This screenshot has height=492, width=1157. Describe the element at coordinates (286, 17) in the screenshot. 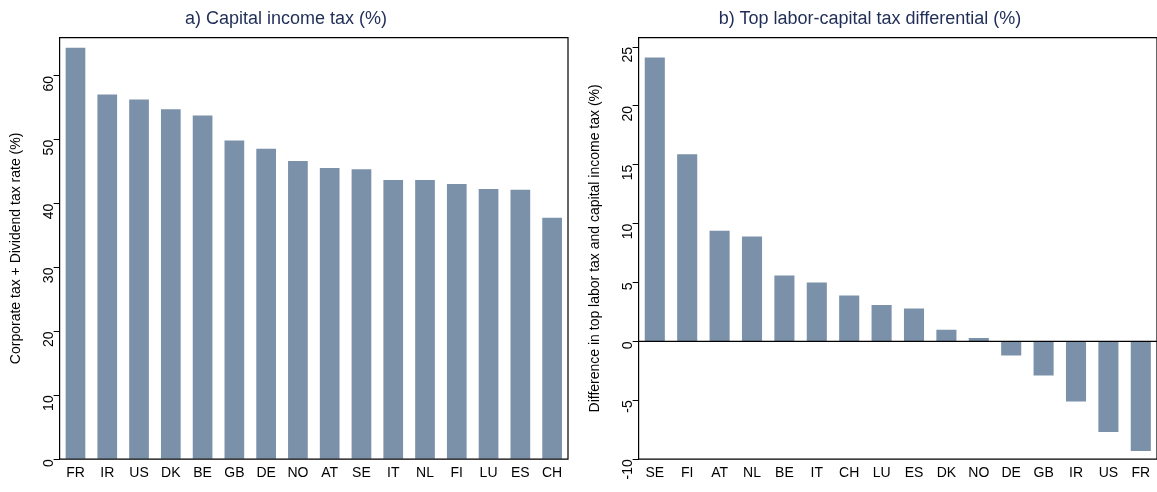

I see `chart-title: a) Capital income tax (%)` at that location.